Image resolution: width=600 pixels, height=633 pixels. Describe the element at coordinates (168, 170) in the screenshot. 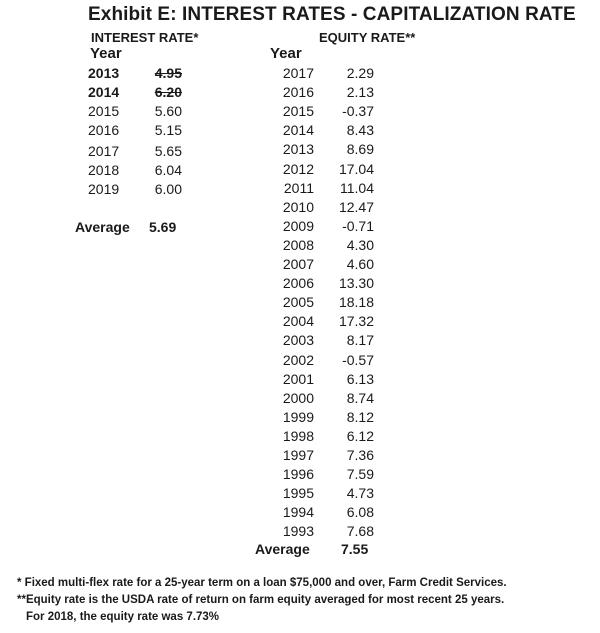

I see `interest-rate: 6.04` at that location.